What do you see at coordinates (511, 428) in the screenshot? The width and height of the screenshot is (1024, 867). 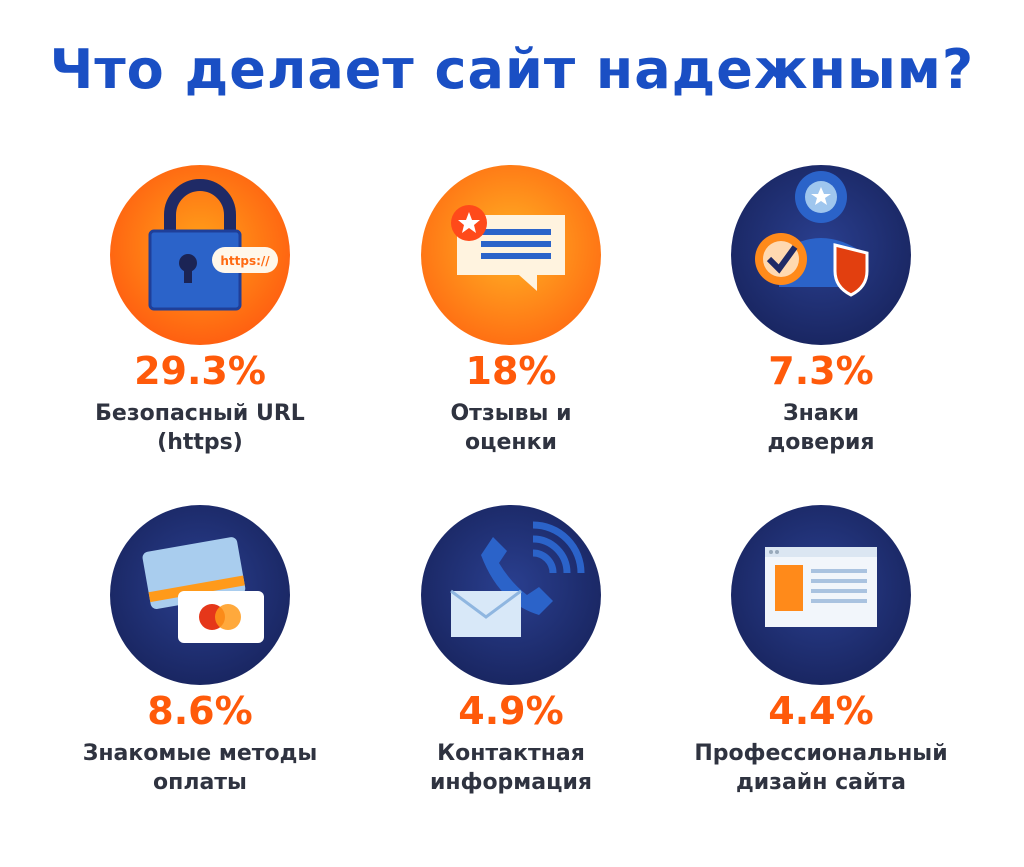 I see `stat-label: Отзывы и оценки` at bounding box center [511, 428].